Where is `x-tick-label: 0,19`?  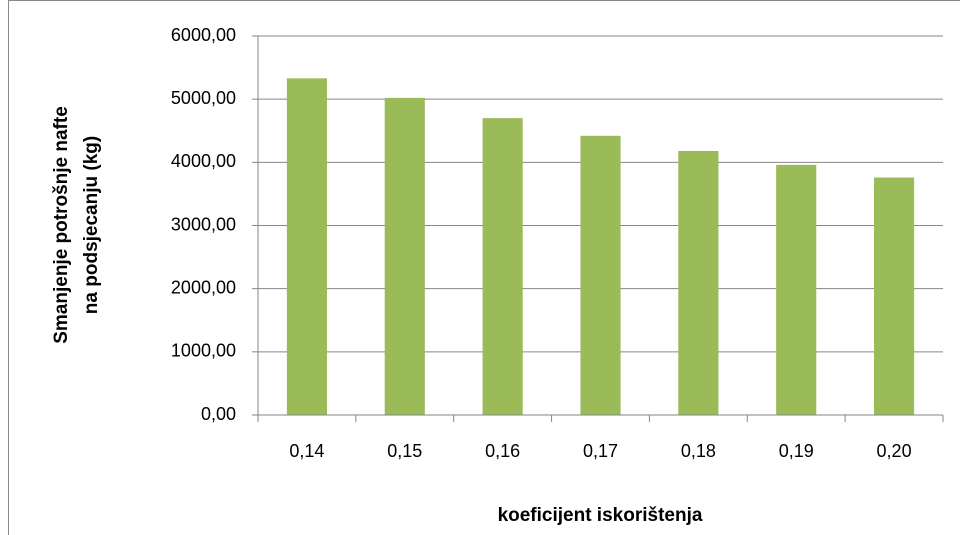
x-tick-label: 0,19 is located at coordinates (796, 451).